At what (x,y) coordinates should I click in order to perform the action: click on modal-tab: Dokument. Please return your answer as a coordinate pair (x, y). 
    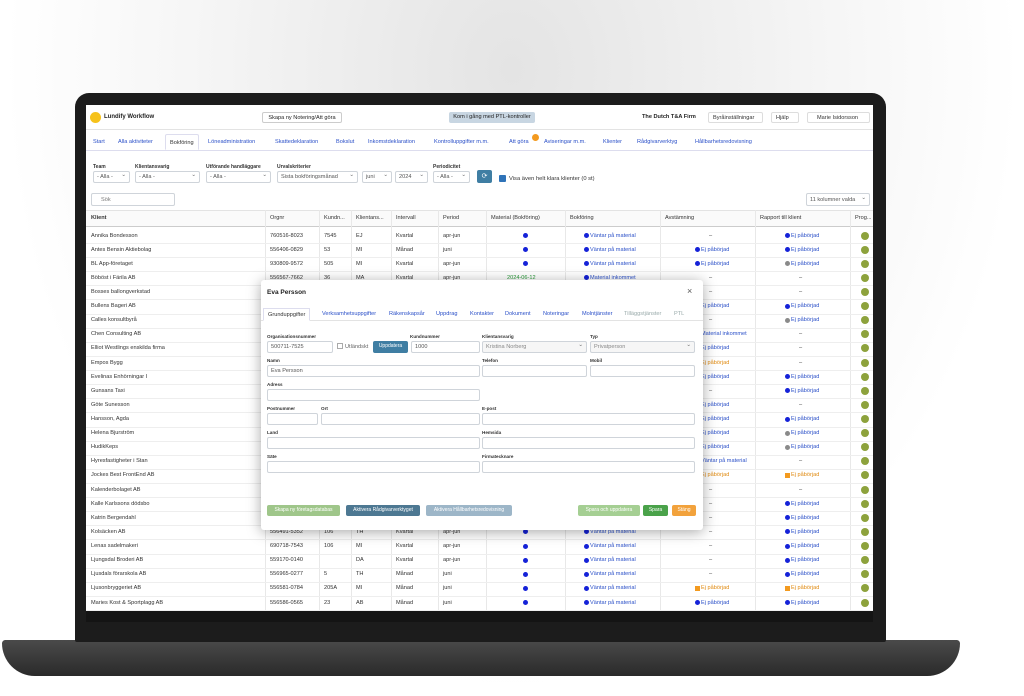
    Looking at the image, I should click on (518, 314).